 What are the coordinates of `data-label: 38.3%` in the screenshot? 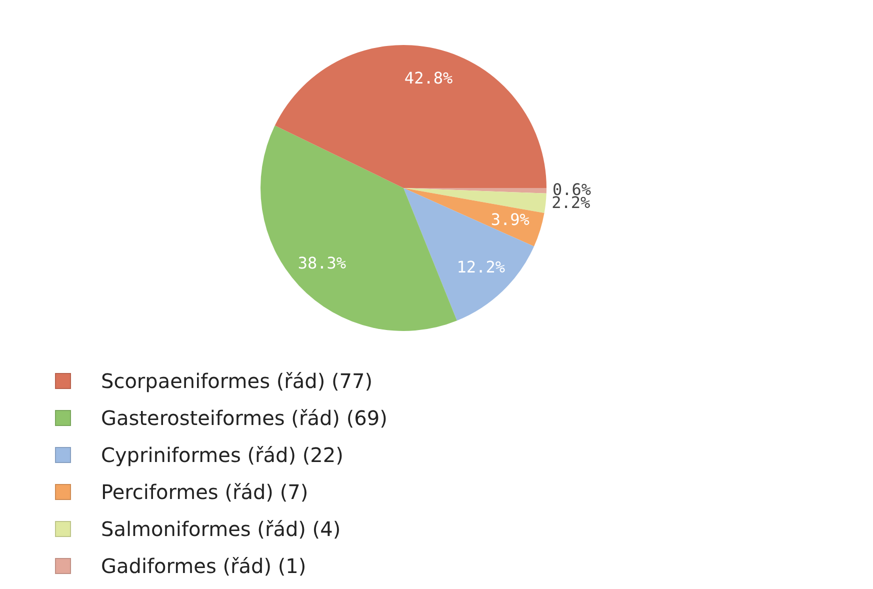 It's located at (322, 262).